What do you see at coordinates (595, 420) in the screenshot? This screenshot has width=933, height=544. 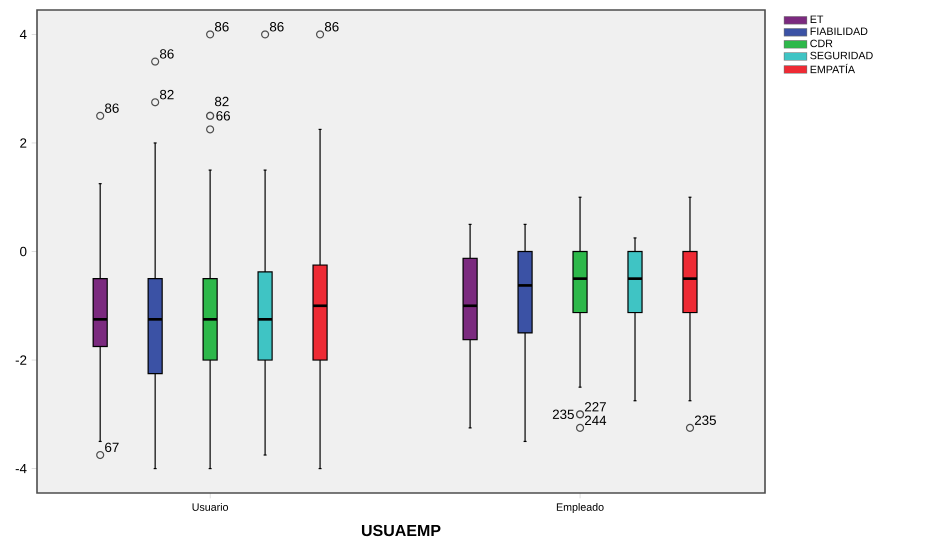 I see `annotation: 244` at bounding box center [595, 420].